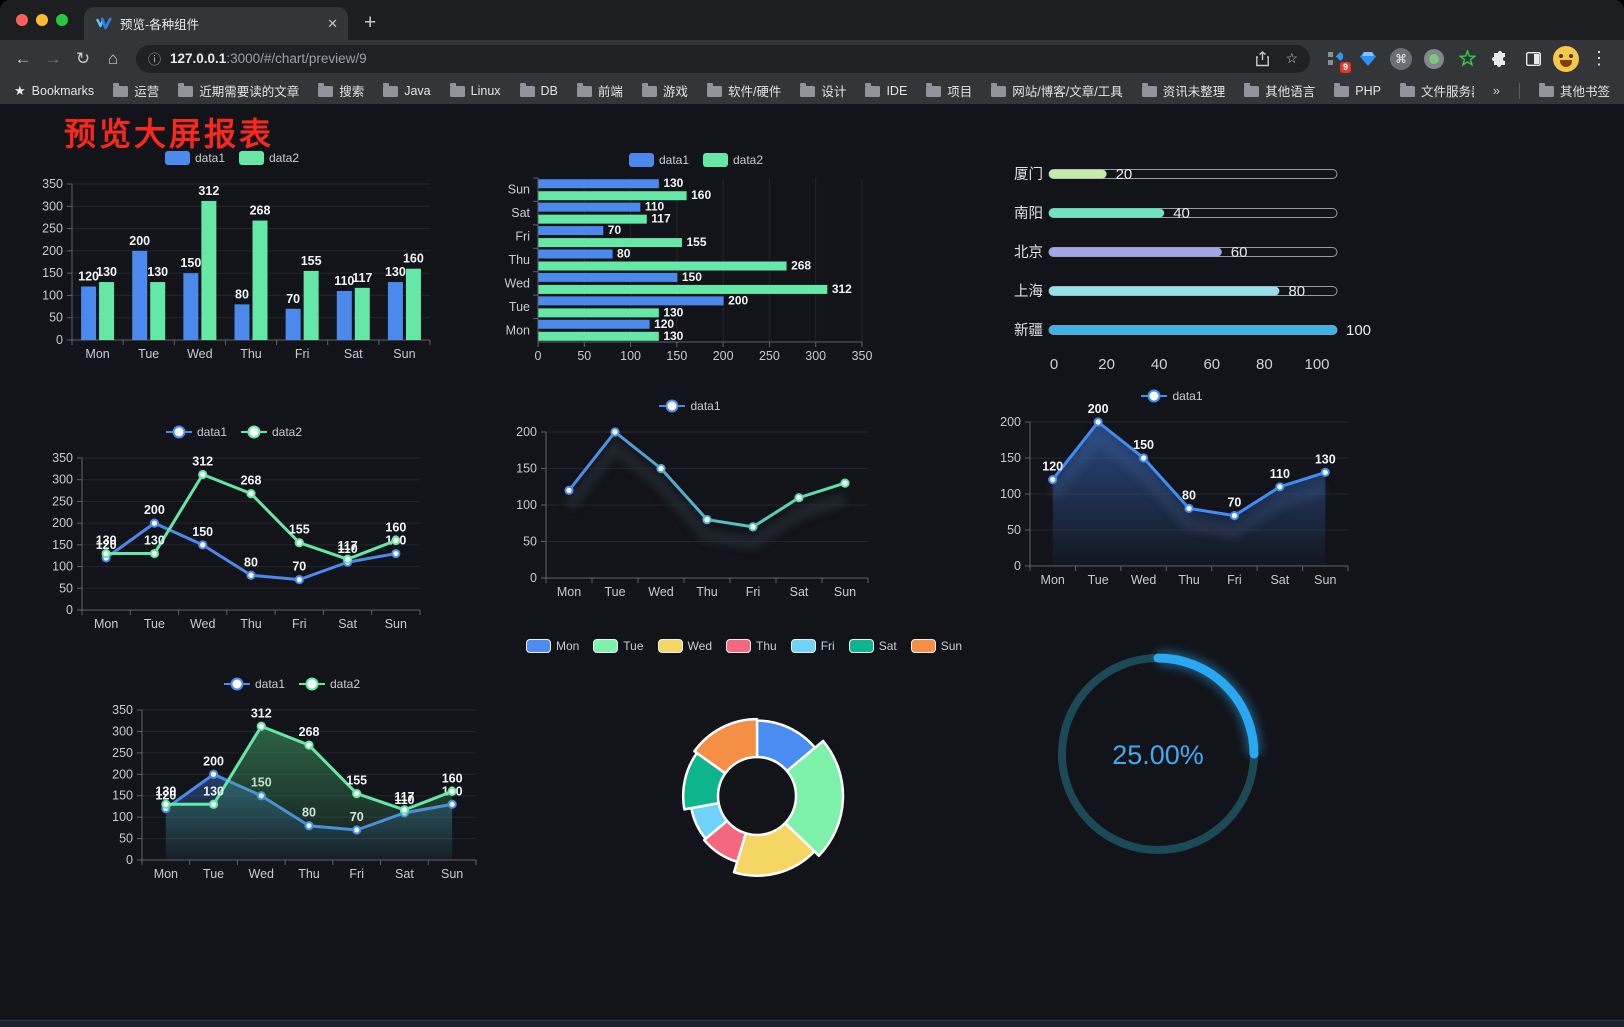  What do you see at coordinates (936, 646) in the screenshot?
I see `legend-item-Sun: Sun` at bounding box center [936, 646].